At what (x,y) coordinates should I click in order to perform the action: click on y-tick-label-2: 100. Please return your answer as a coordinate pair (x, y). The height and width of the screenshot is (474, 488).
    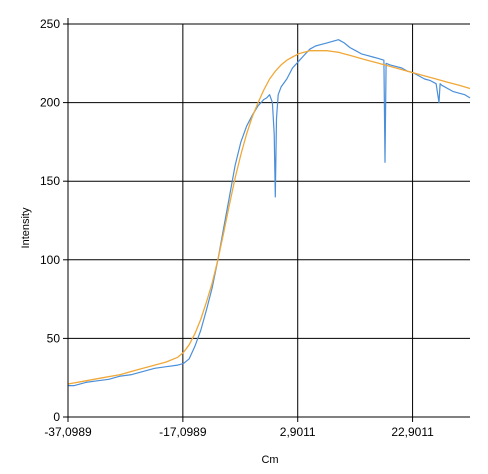
    Looking at the image, I should click on (50, 260).